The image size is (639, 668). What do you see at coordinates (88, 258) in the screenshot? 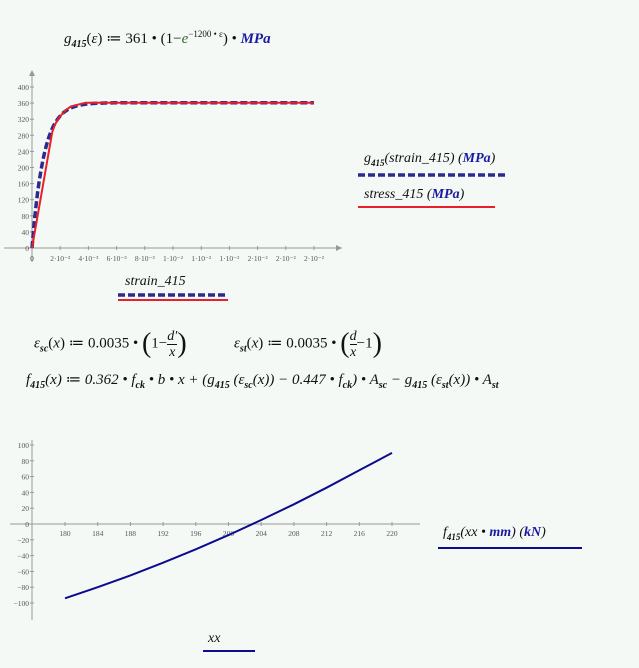
I see `x-tick-label: 4·10⁻³` at bounding box center [88, 258].